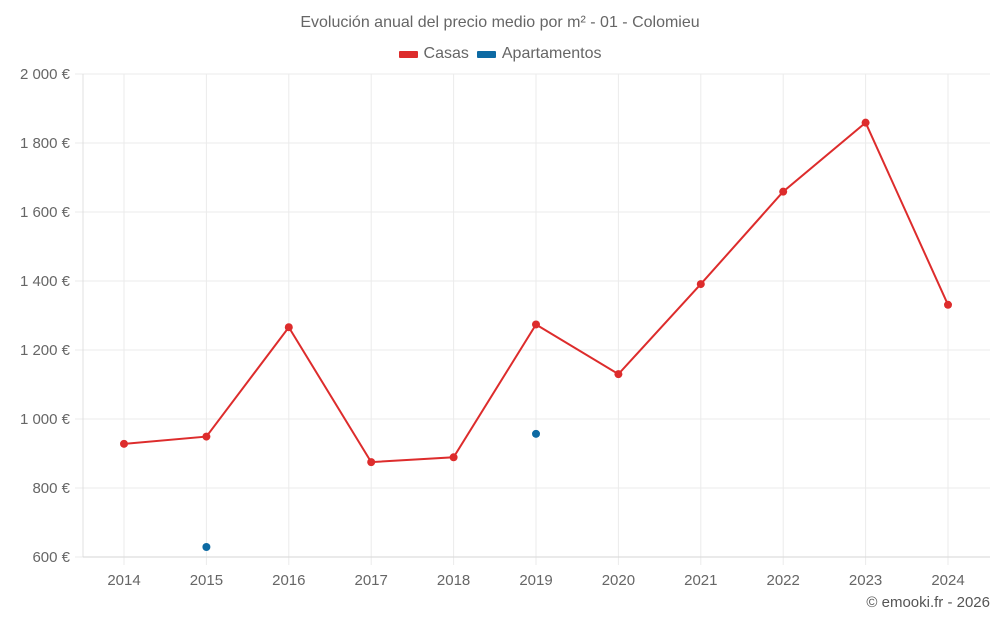 The height and width of the screenshot is (625, 1000). What do you see at coordinates (783, 191) in the screenshot?
I see `data-point-casas-2022` at bounding box center [783, 191].